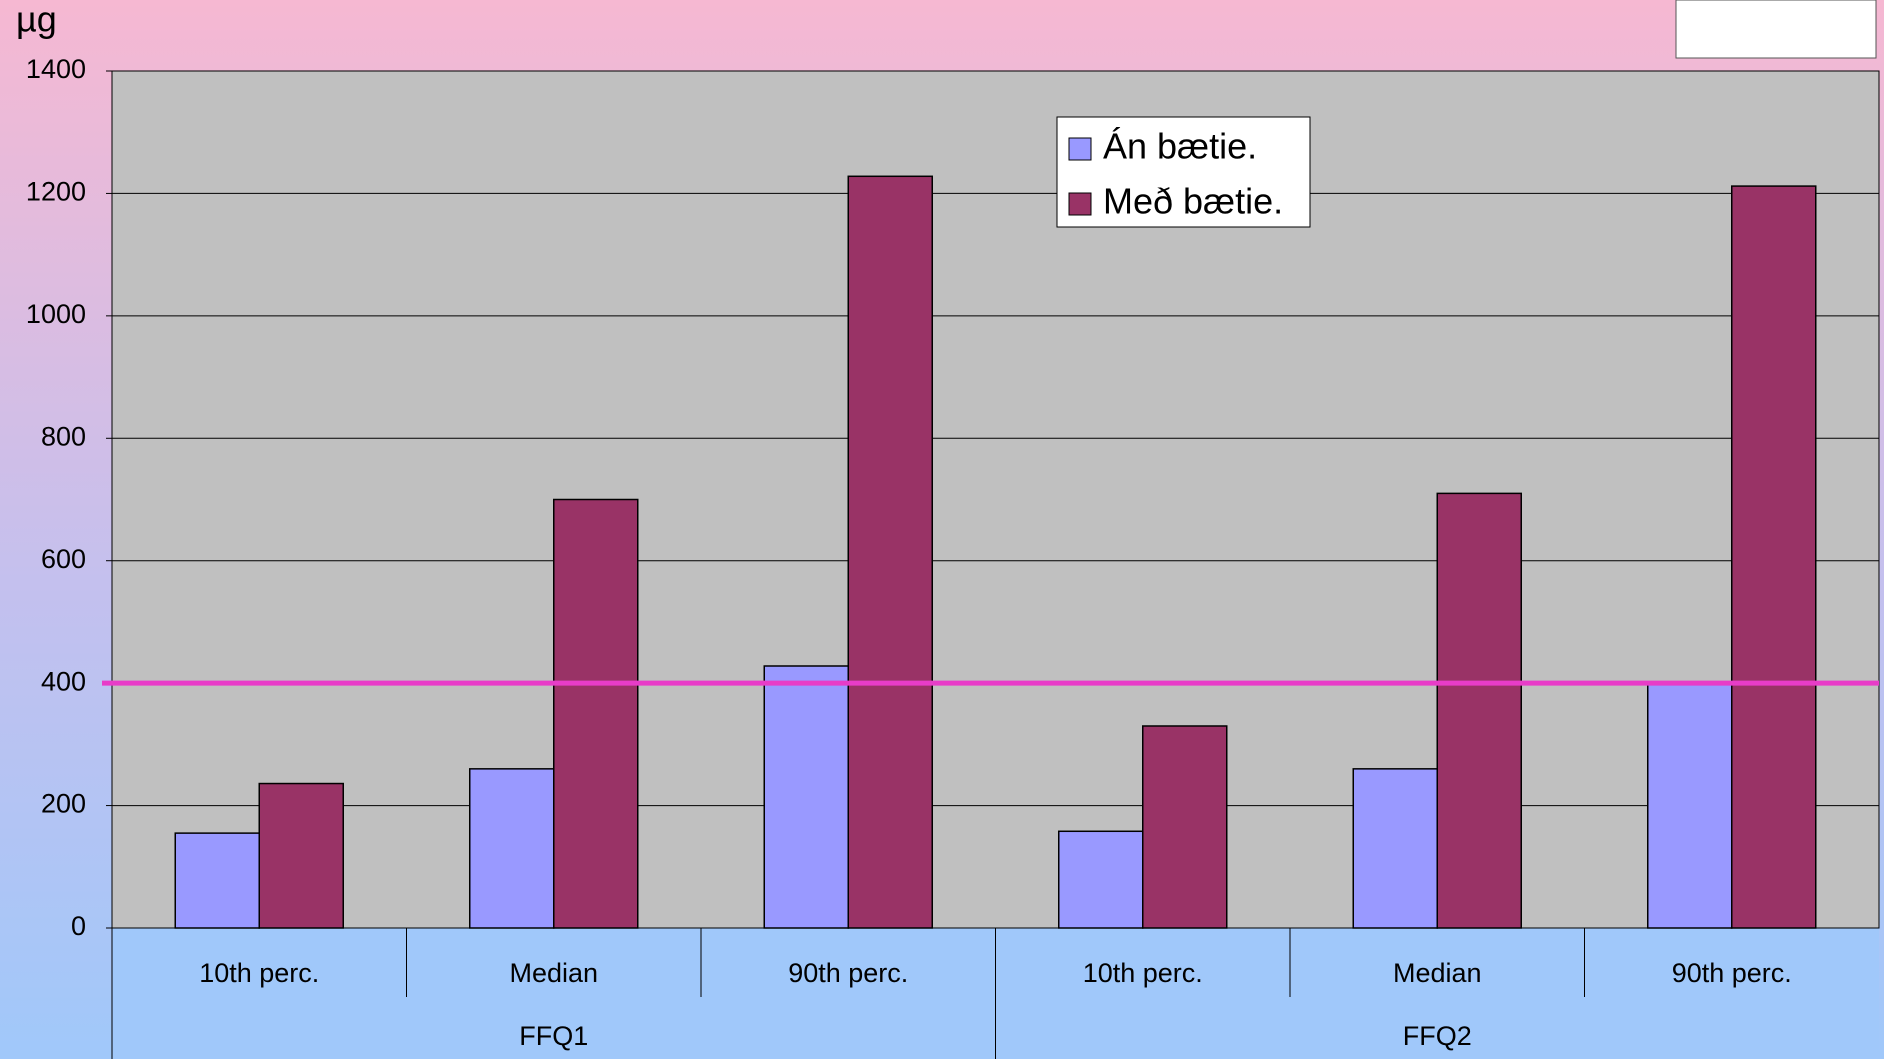 The height and width of the screenshot is (1059, 1884). What do you see at coordinates (36, 20) in the screenshot?
I see `y-unit-label: µg` at bounding box center [36, 20].